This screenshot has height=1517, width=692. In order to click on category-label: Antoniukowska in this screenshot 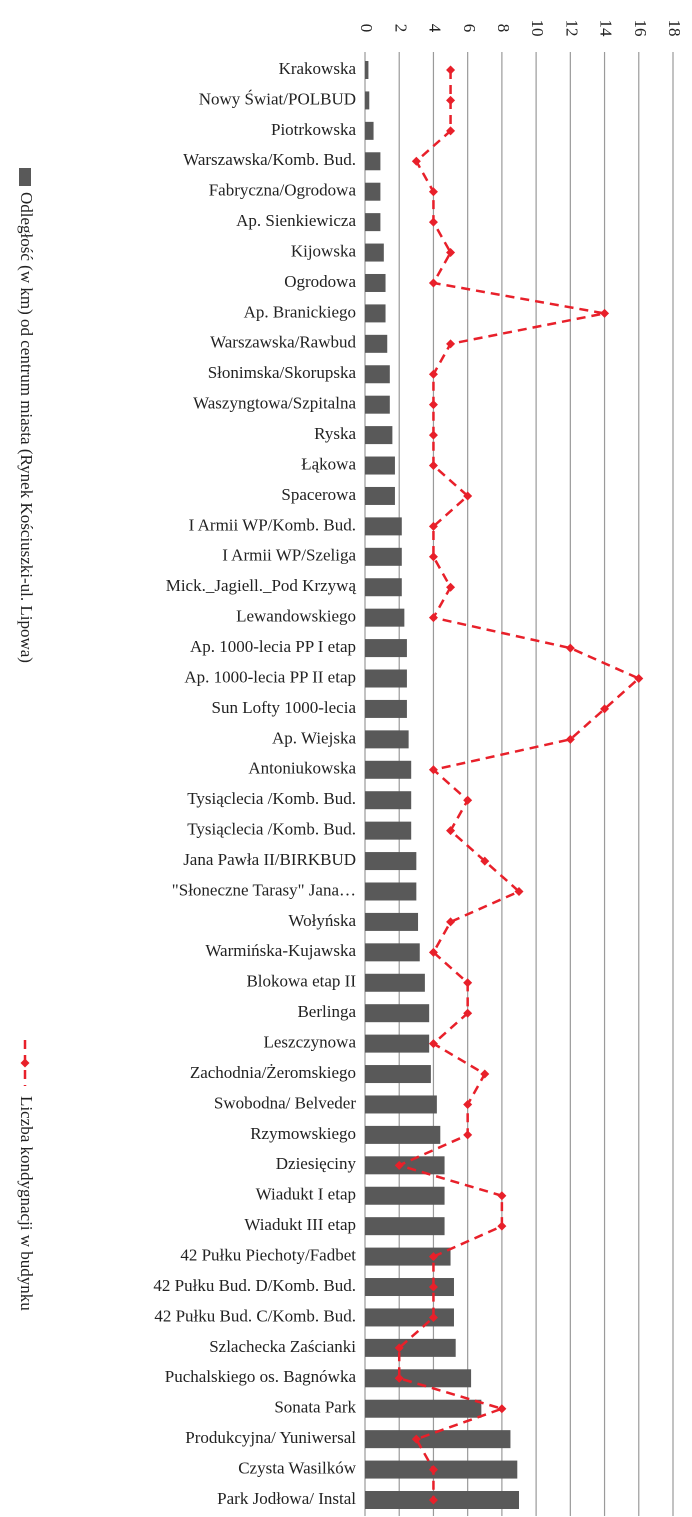, I will do `click(302, 768)`.